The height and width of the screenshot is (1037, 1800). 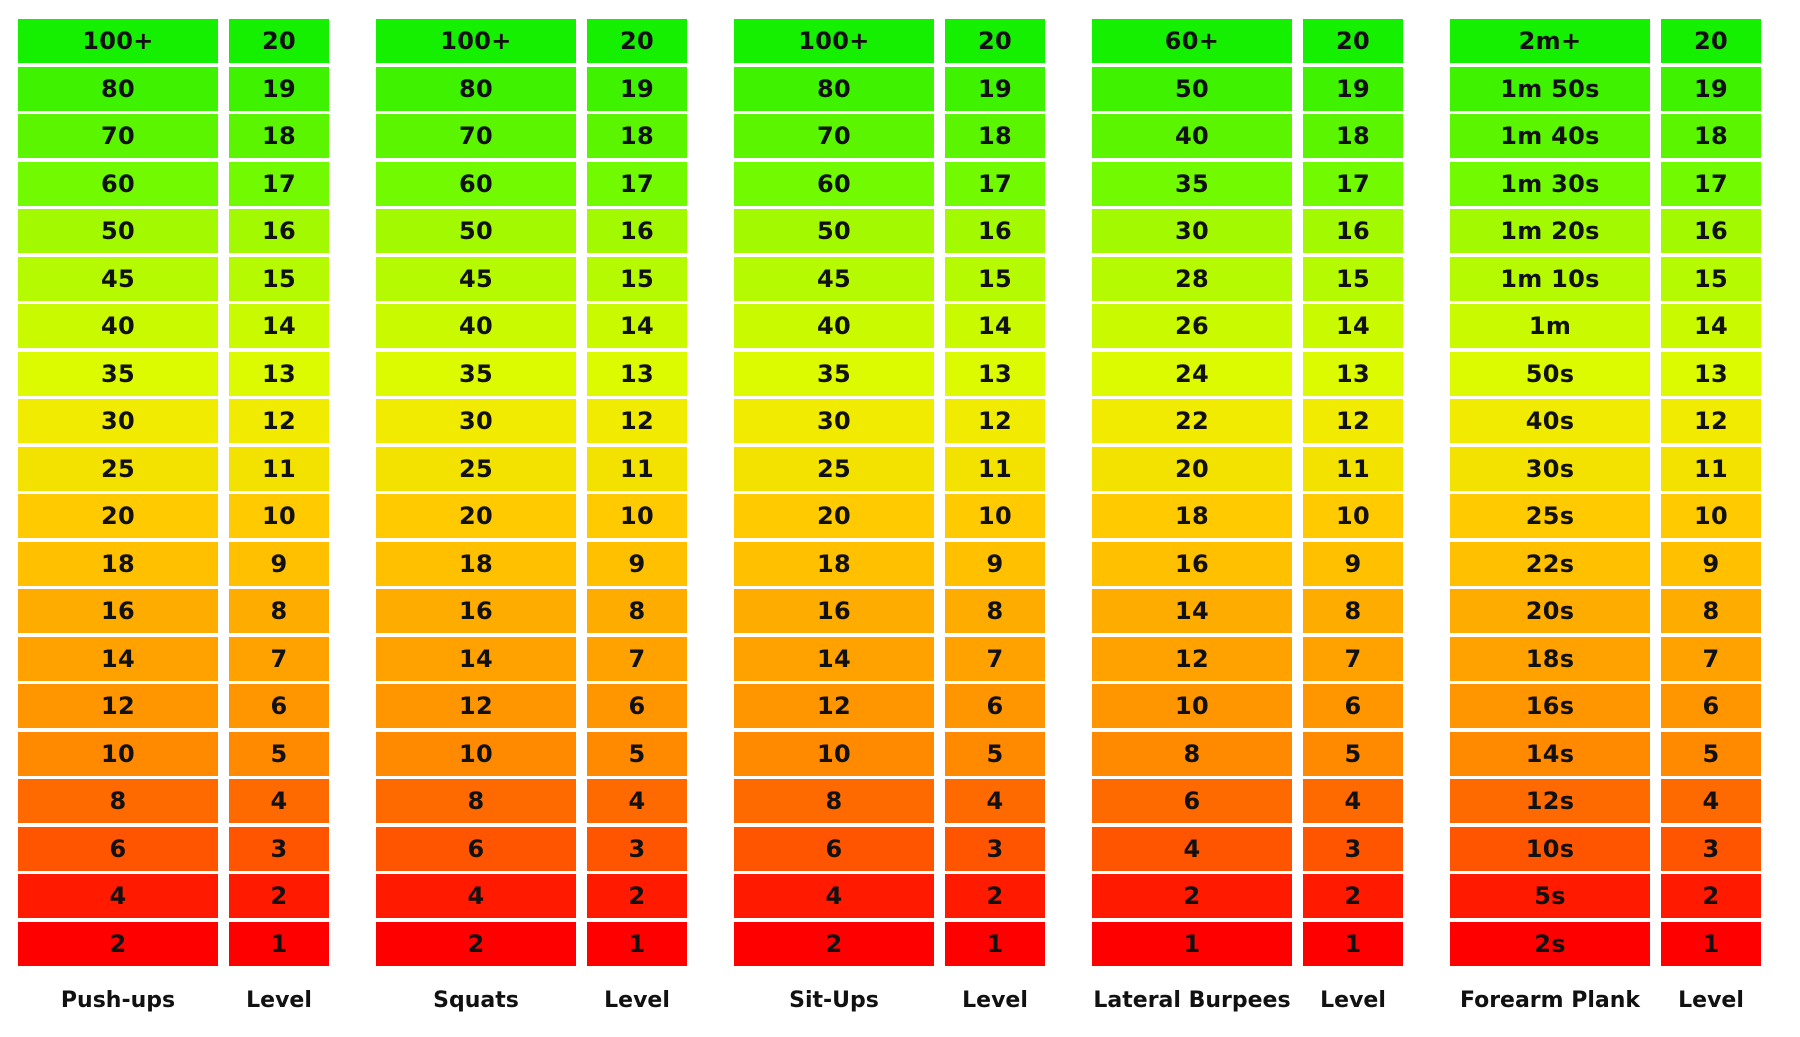 I want to click on forearm-plank-level-cell: 12, so click(x=1711, y=421).